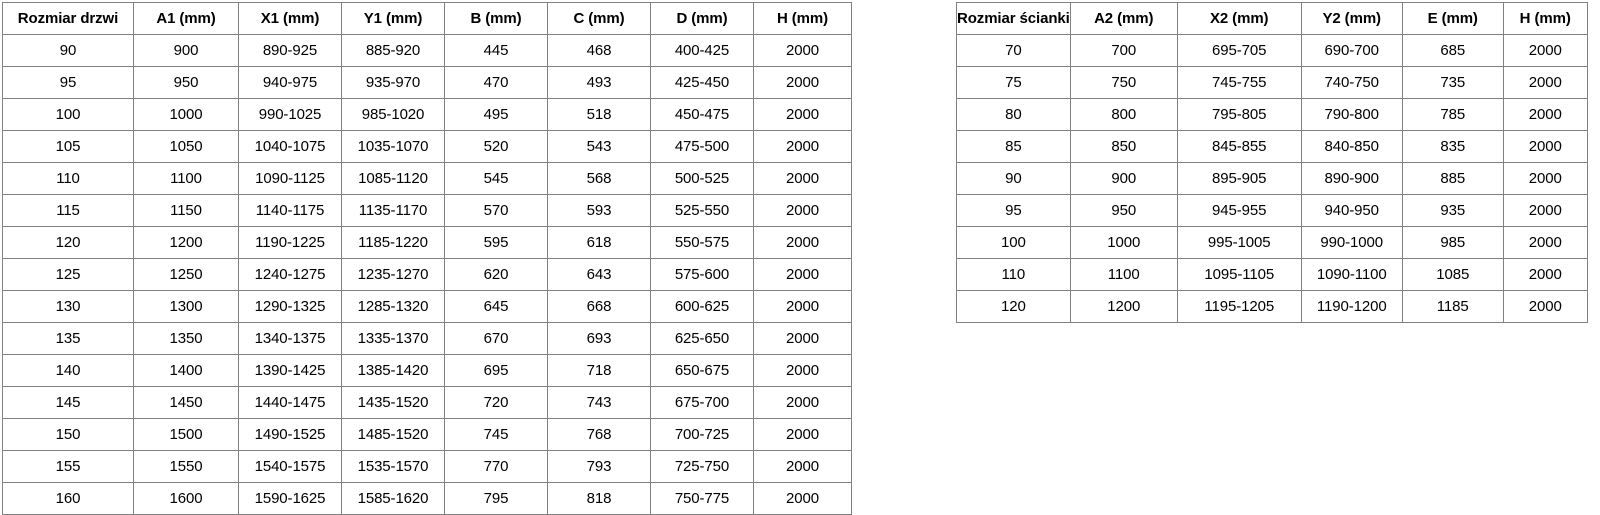  I want to click on table-cell: 450-475, so click(702, 114).